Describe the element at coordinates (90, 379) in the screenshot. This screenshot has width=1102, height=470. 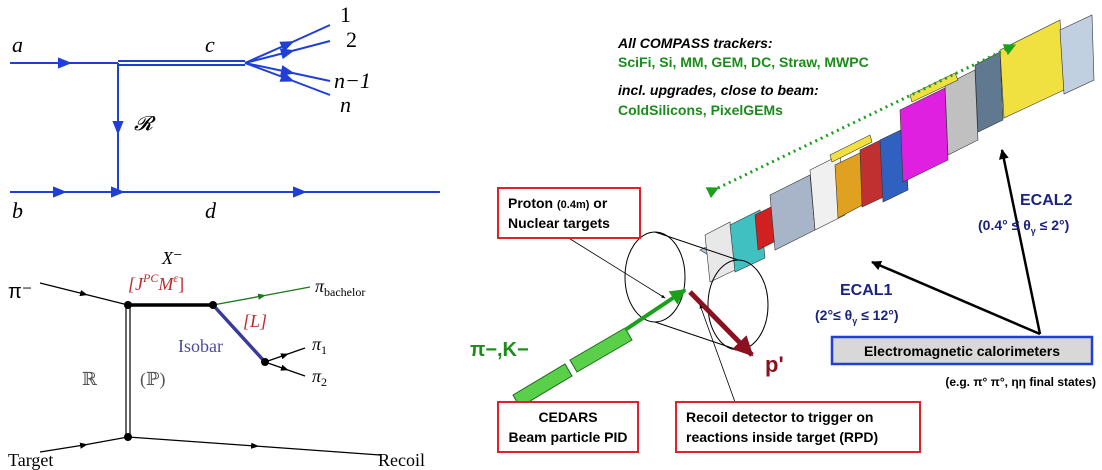
I see `label-reggeon: ℝ` at that location.